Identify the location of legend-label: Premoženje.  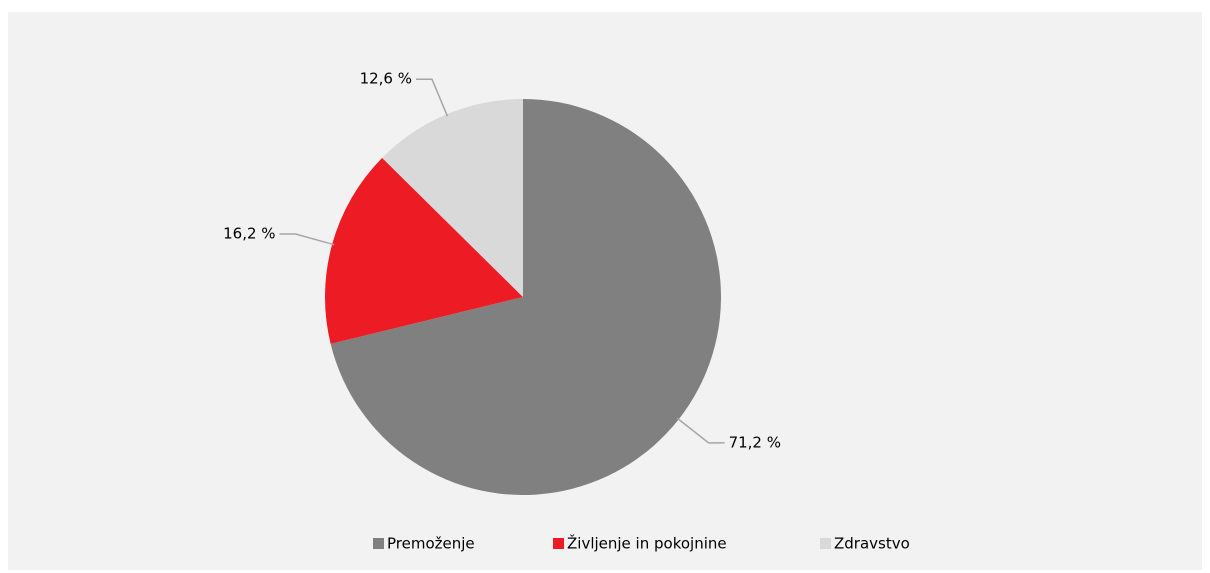
(431, 544).